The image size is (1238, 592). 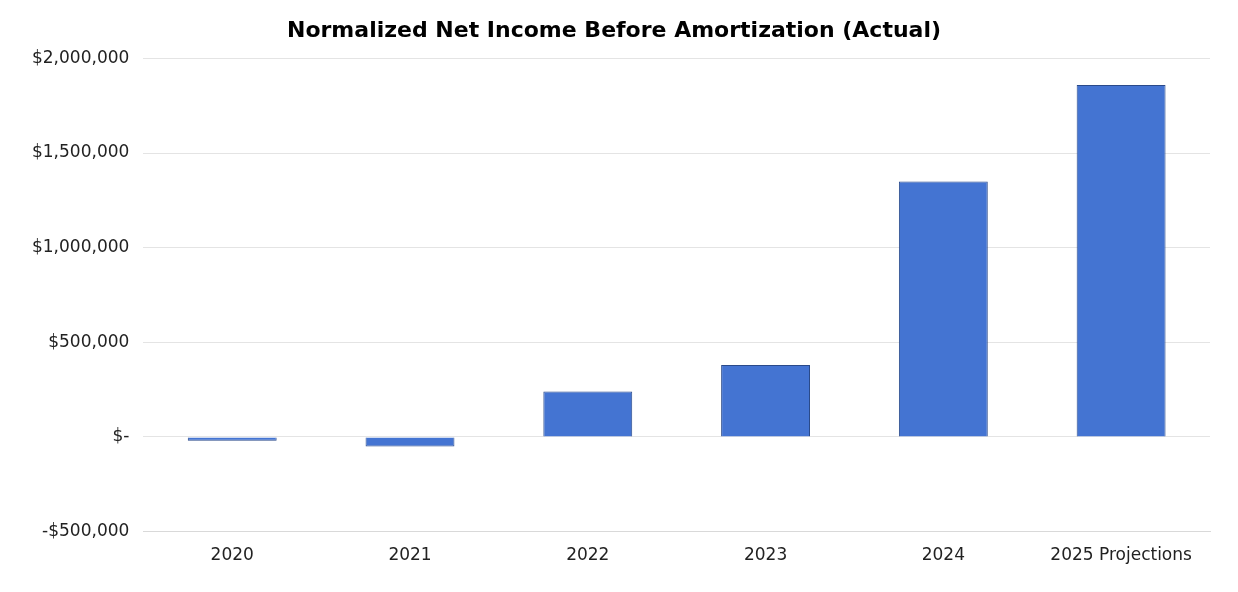 I want to click on x-tick-label: 2020, so click(x=232, y=554).